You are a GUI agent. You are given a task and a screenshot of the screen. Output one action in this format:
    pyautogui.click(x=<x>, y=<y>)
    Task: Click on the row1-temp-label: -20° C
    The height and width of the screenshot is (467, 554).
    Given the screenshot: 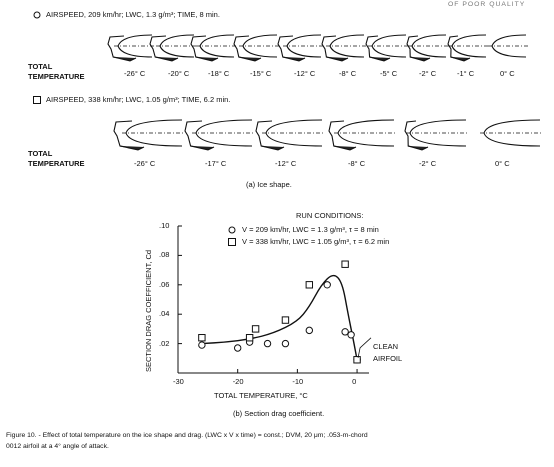 What is the action you would take?
    pyautogui.click(x=179, y=73)
    